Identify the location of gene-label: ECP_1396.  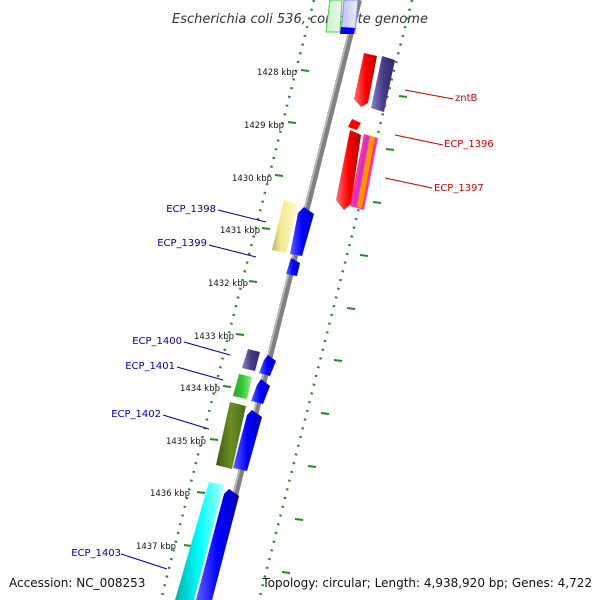
(469, 144).